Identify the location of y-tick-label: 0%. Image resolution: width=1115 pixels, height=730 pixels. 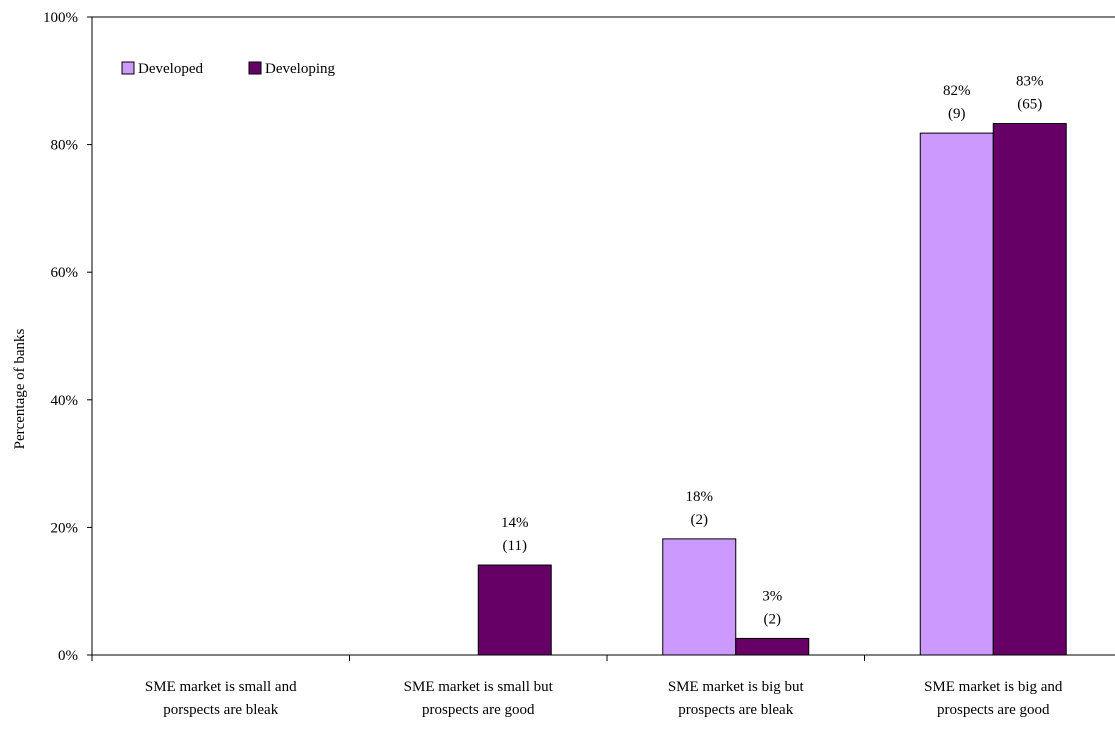
(68, 656).